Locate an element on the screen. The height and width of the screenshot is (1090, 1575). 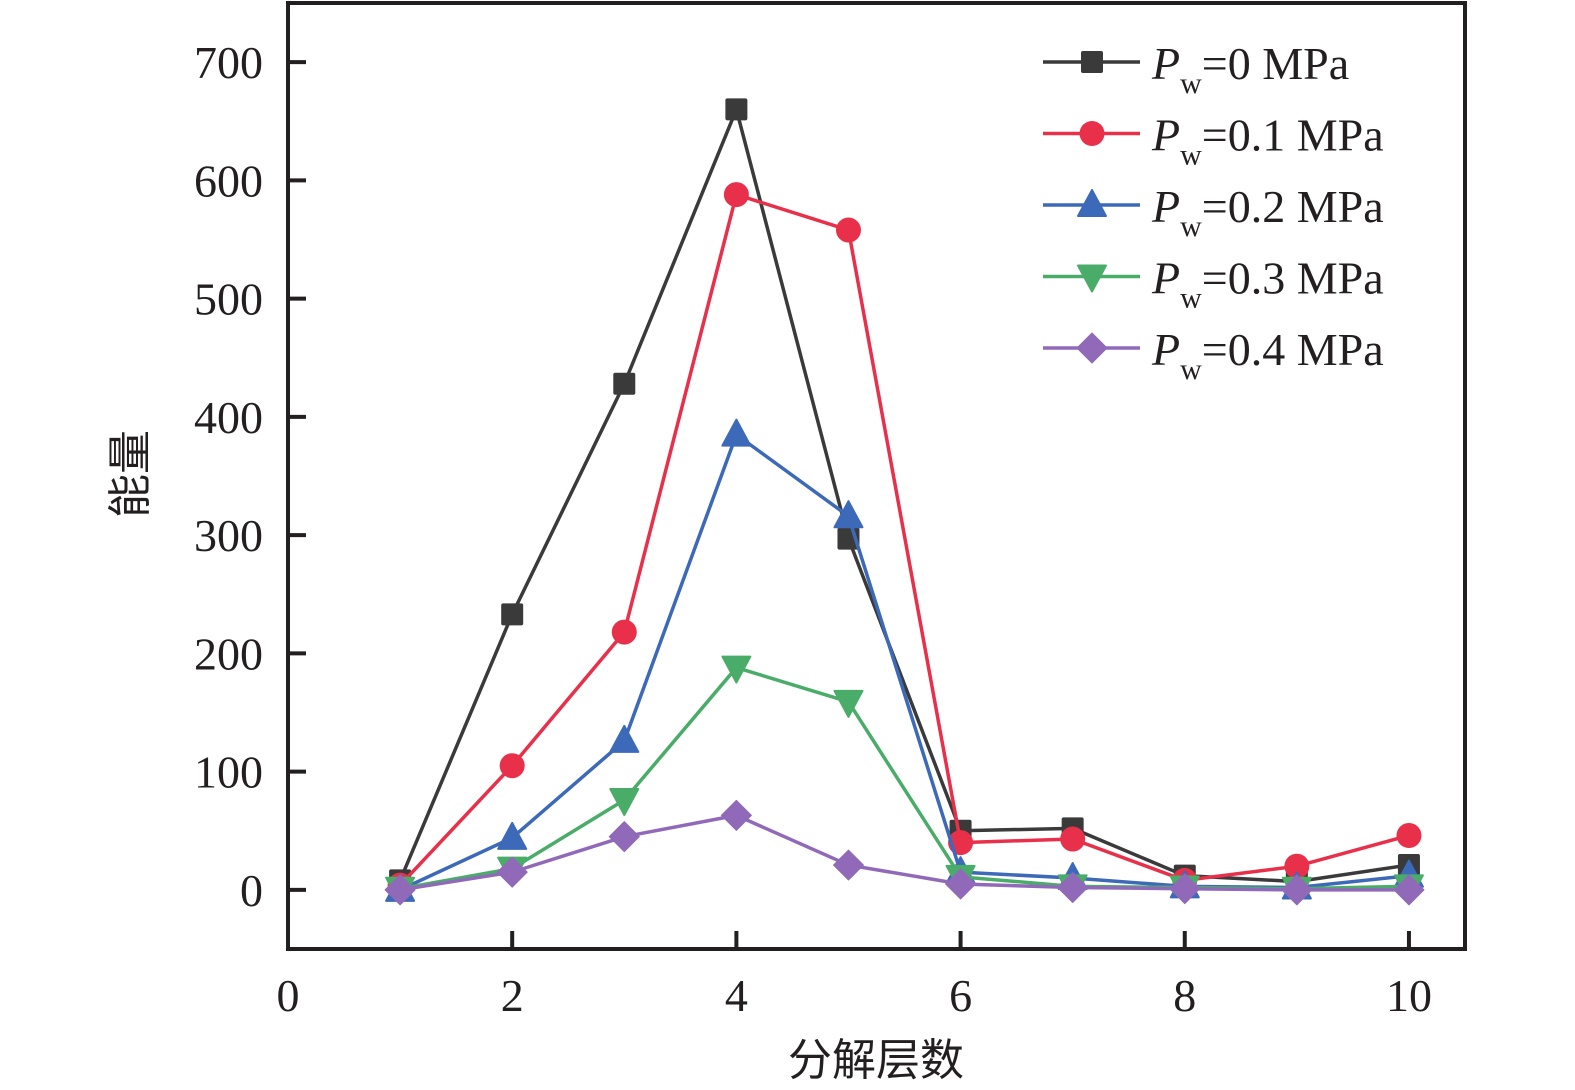
x-tick-label: 4 is located at coordinates (736, 995).